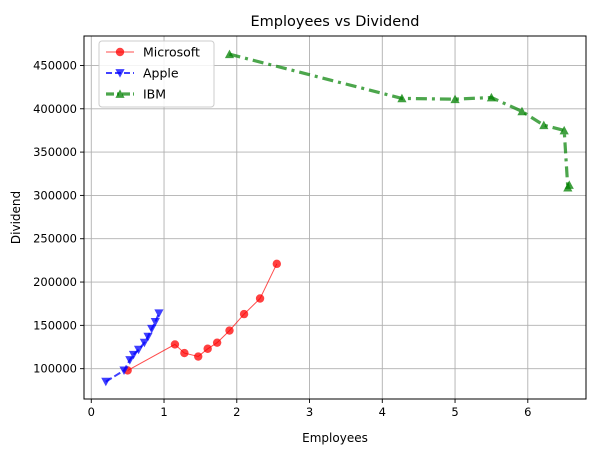  I want to click on legend-box, so click(156, 74).